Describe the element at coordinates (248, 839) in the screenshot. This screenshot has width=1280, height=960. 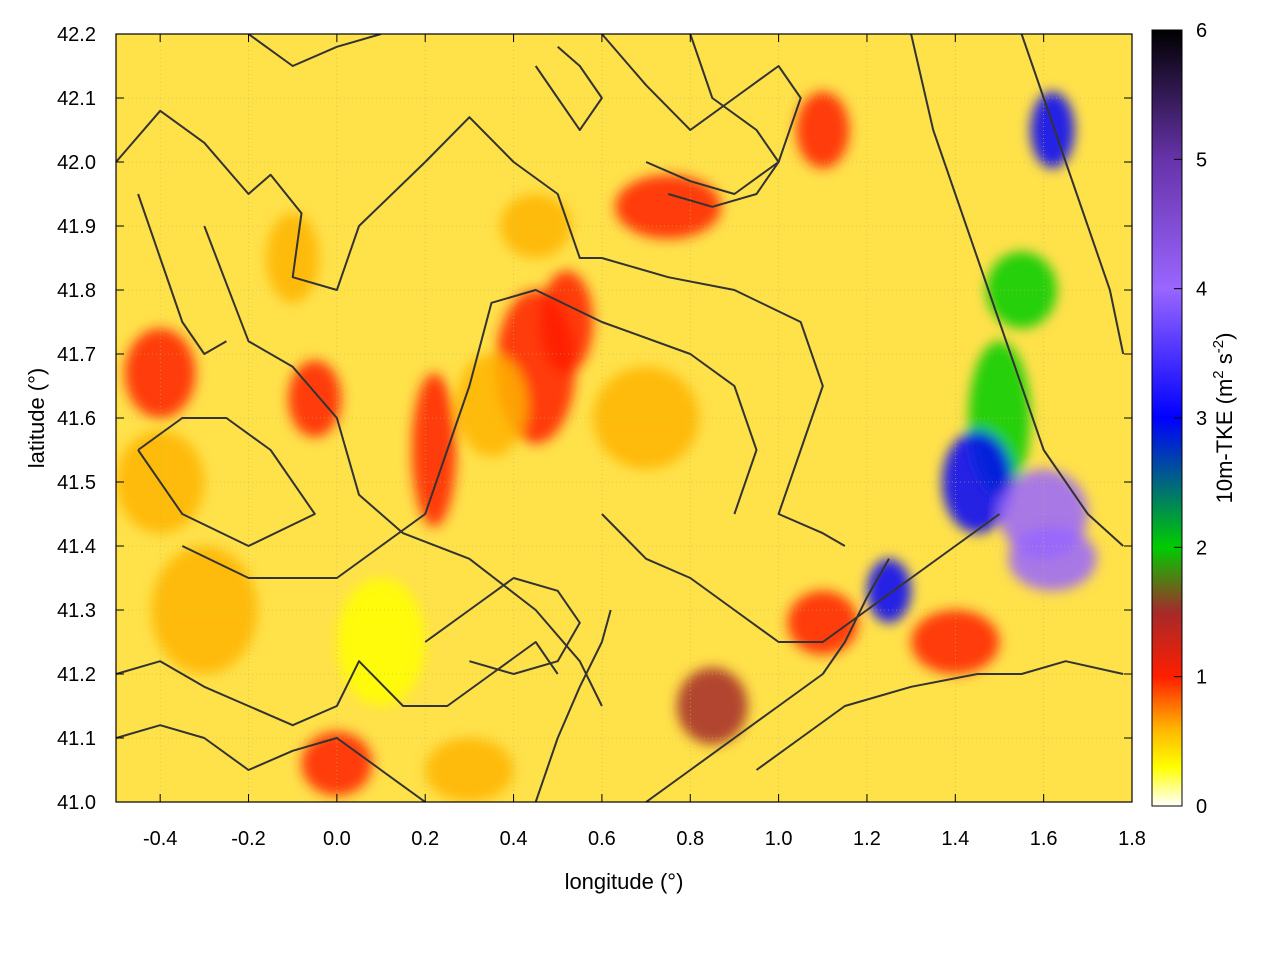
I see `x-tick-label: -0.2` at that location.